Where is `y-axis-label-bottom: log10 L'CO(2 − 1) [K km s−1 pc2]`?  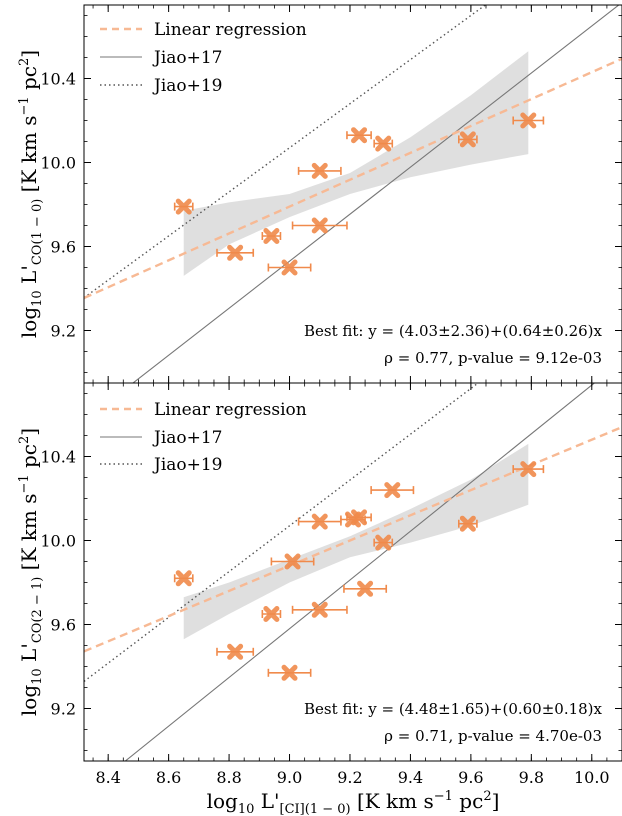 y-axis-label-bottom: log10 L'CO(2 − 1) [K km s−1 pc2] is located at coordinates (31, 572).